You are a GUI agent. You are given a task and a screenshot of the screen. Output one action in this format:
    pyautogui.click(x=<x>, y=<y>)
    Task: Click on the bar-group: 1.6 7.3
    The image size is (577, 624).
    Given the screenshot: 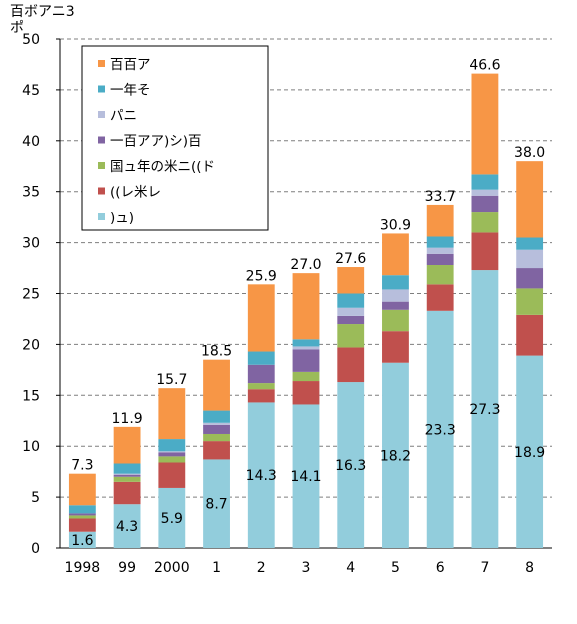 What is the action you would take?
    pyautogui.click(x=82, y=503)
    